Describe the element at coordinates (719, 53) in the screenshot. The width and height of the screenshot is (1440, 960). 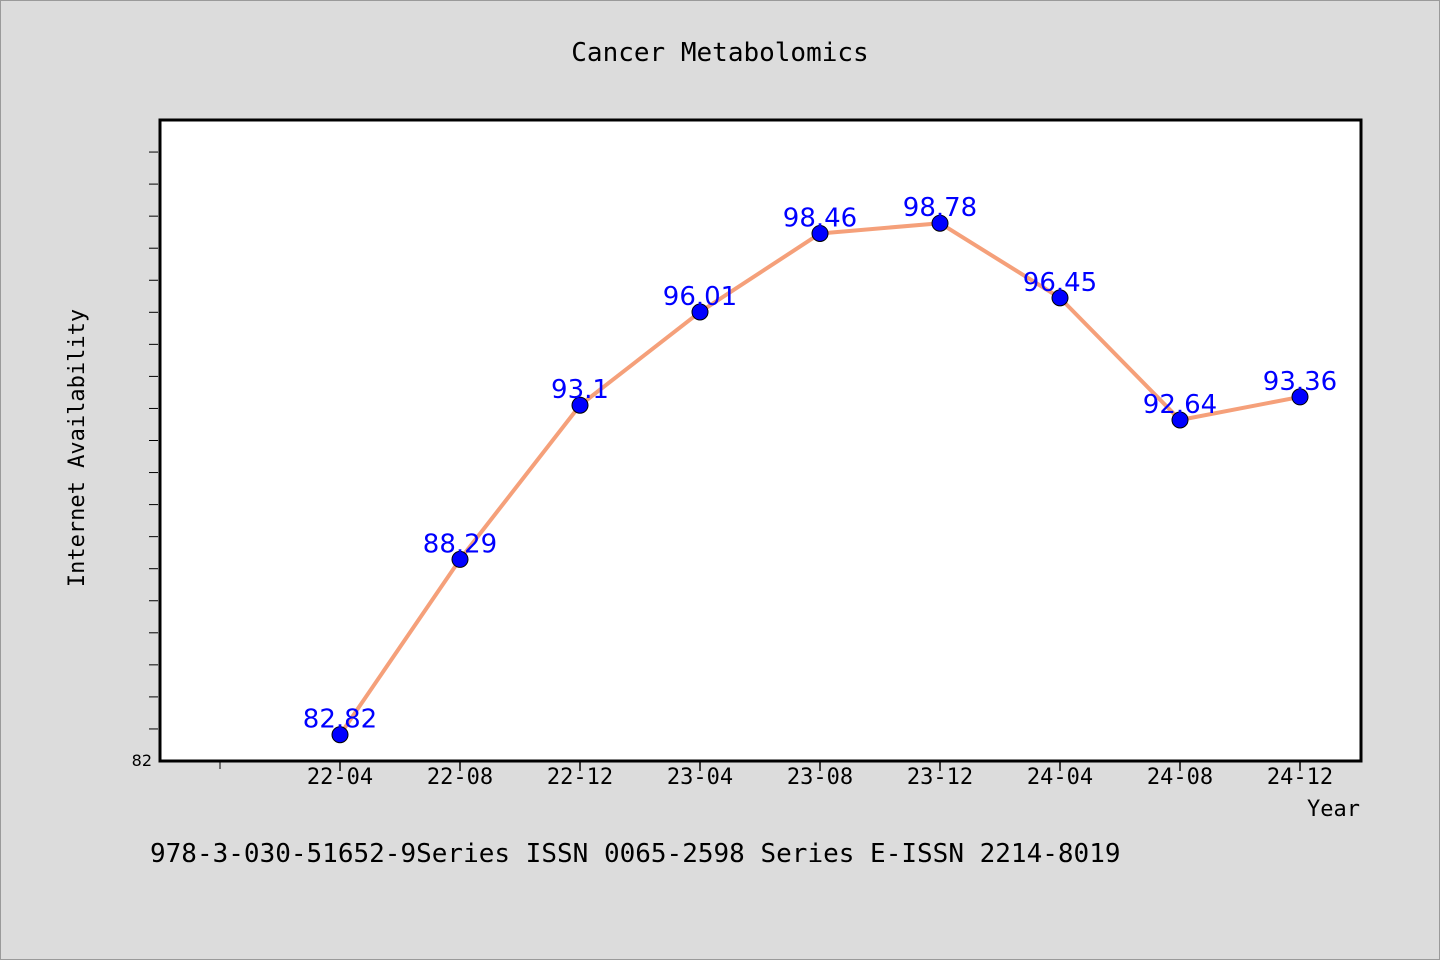
I see `chart-title: Cancer Metabolomics` at that location.